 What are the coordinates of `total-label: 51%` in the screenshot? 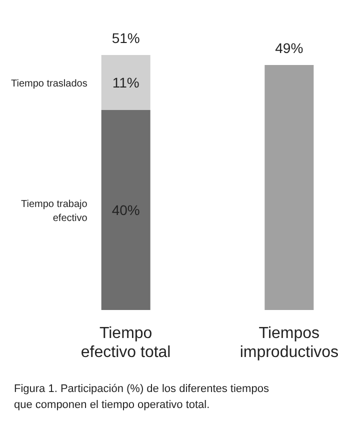 It's located at (126, 38).